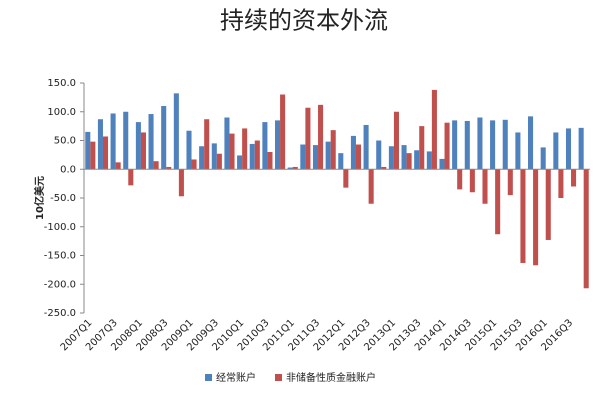 The image size is (609, 406). I want to click on y-tick-label: -150.0, so click(60, 256).